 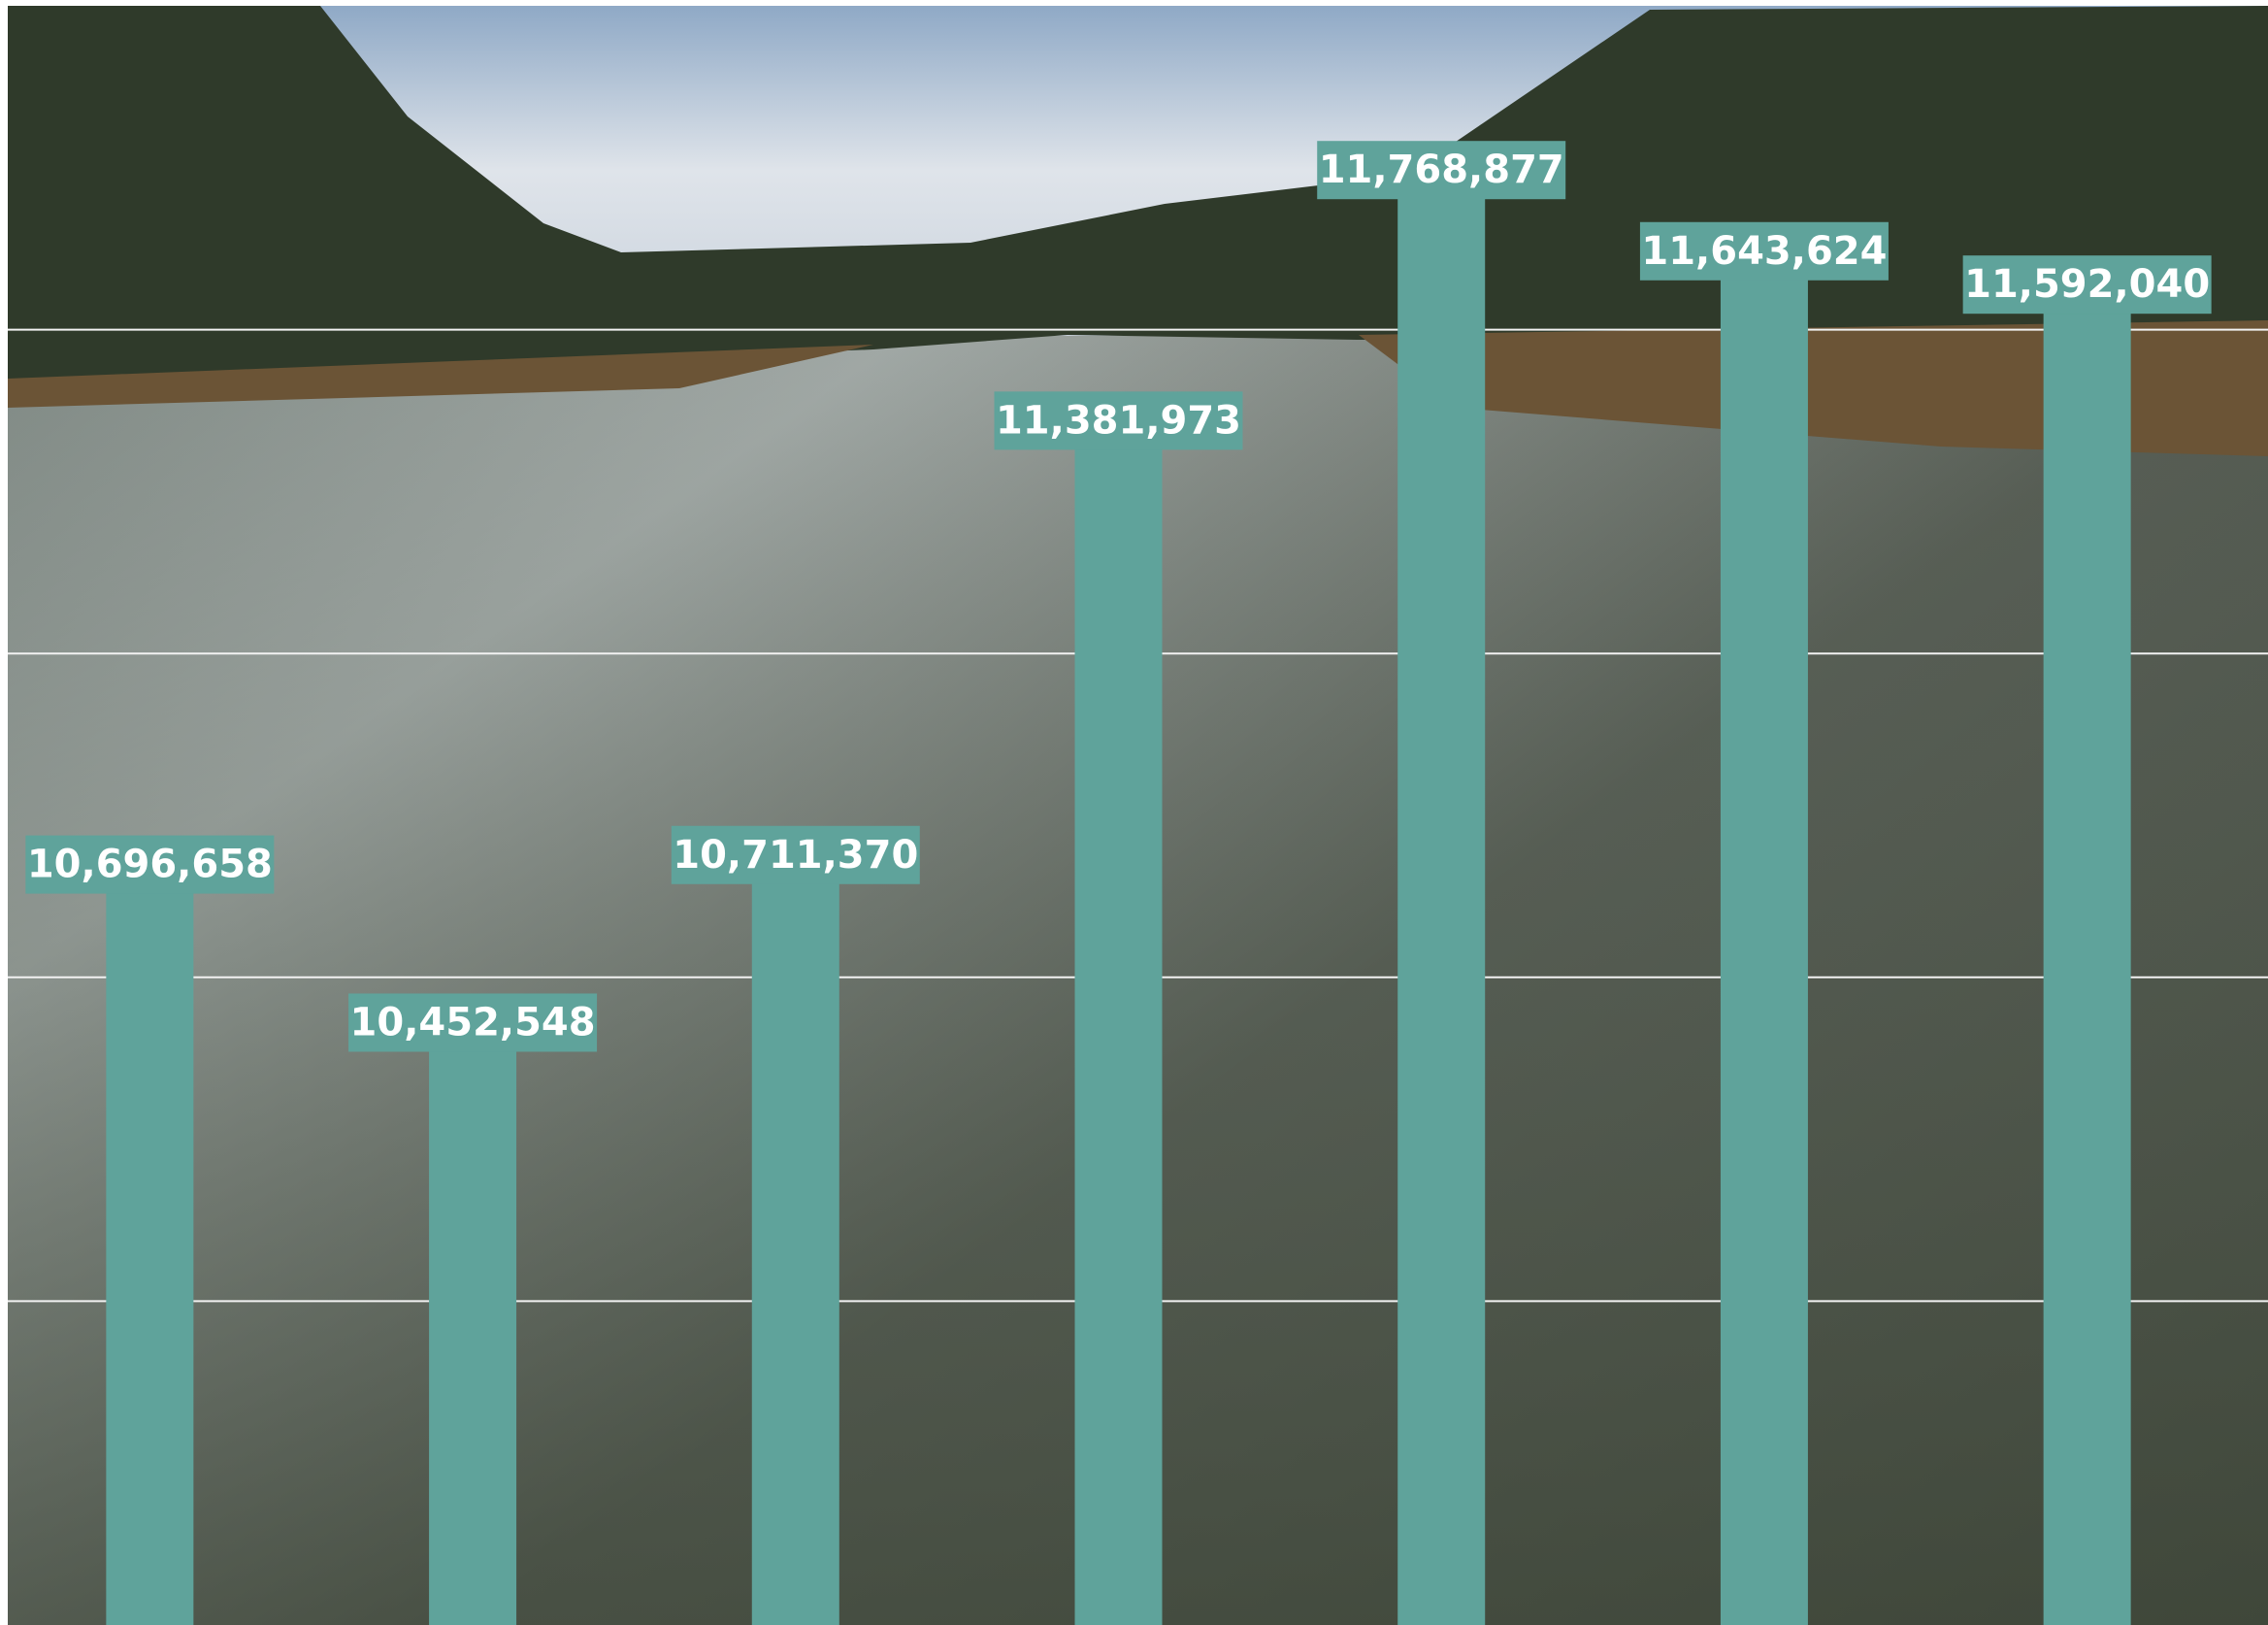 I want to click on value-label: 11,768,877, so click(x=1441, y=170).